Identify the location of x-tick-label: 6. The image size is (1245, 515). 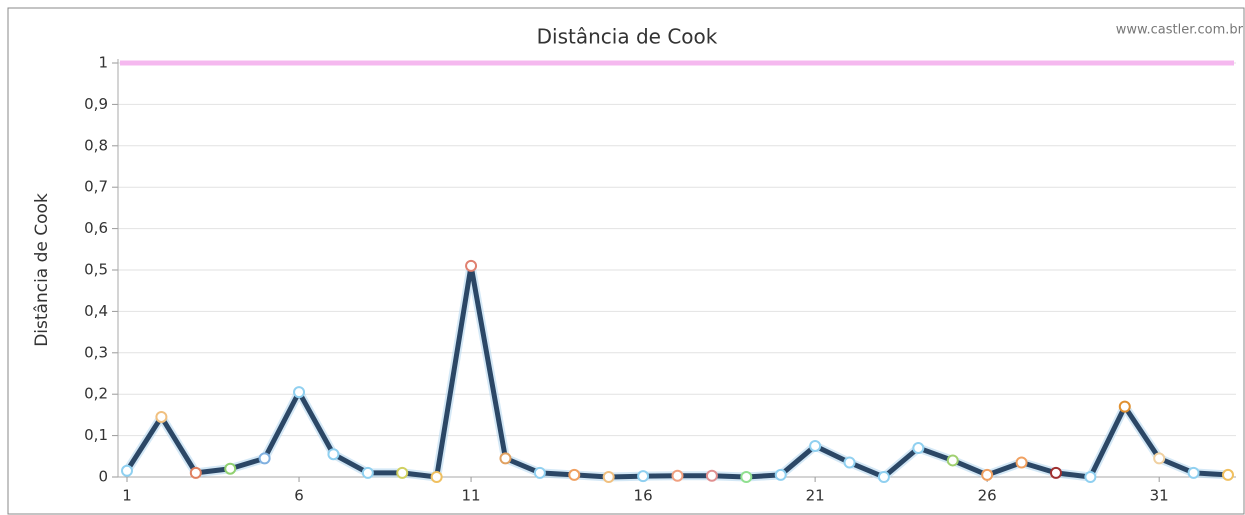
(299, 496).